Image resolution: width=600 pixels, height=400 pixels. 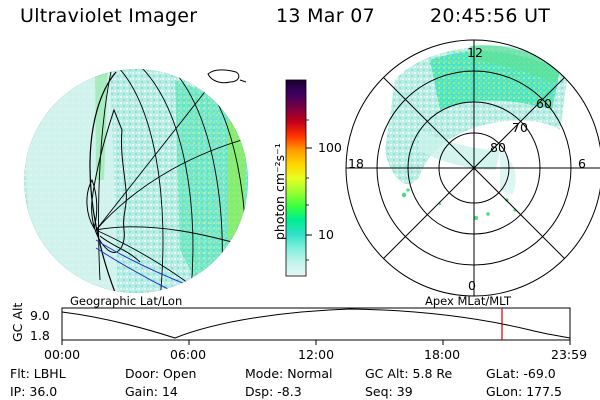 I want to click on colorbar-rect, so click(x=296, y=178).